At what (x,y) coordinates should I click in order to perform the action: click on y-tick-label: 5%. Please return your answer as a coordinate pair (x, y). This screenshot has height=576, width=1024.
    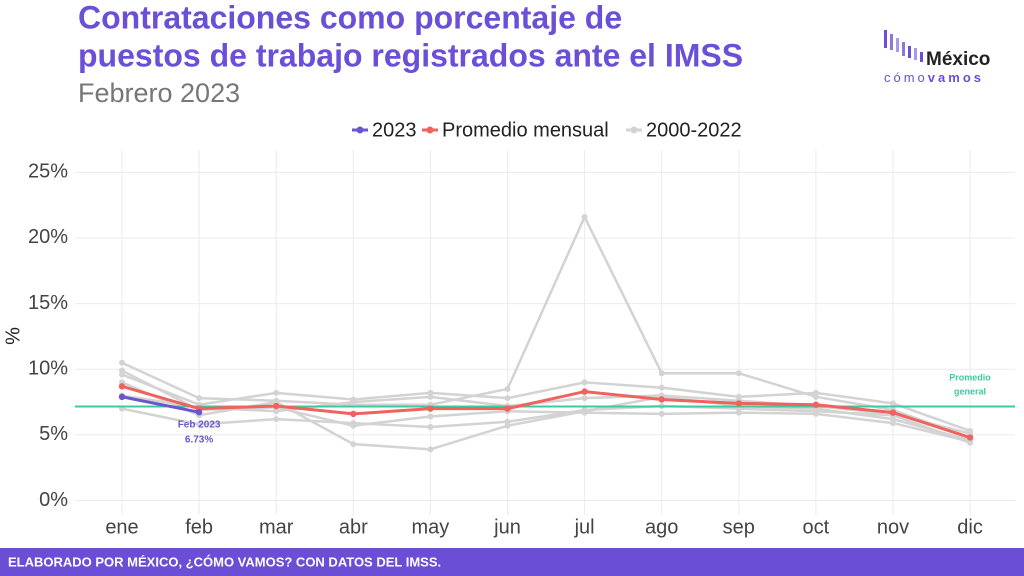
    Looking at the image, I should click on (53, 434).